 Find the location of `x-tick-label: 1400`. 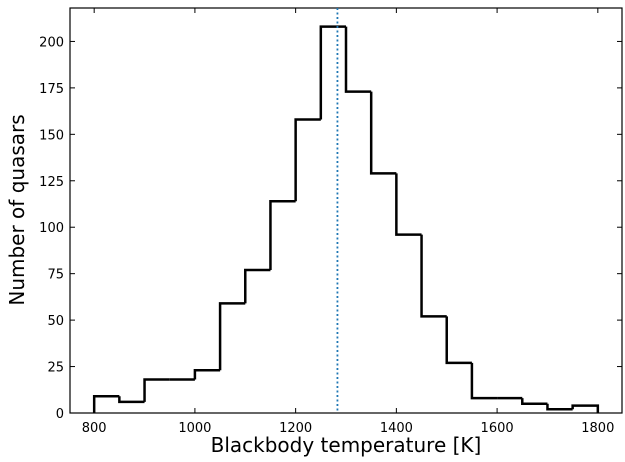

x-tick-label: 1400 is located at coordinates (396, 428).